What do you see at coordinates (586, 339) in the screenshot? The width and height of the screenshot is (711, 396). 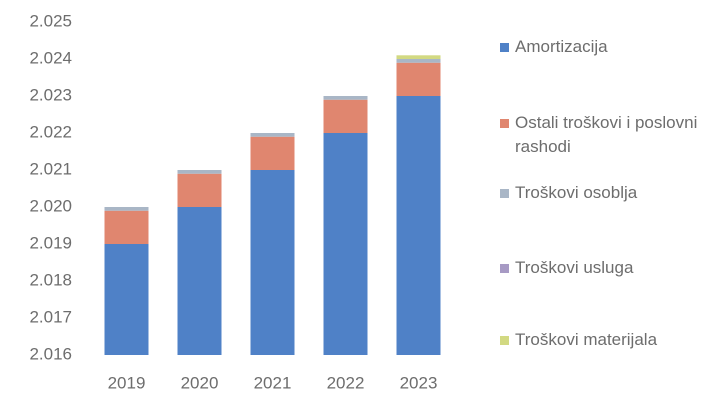 I see `legend-label: Troškovi materijala` at bounding box center [586, 339].